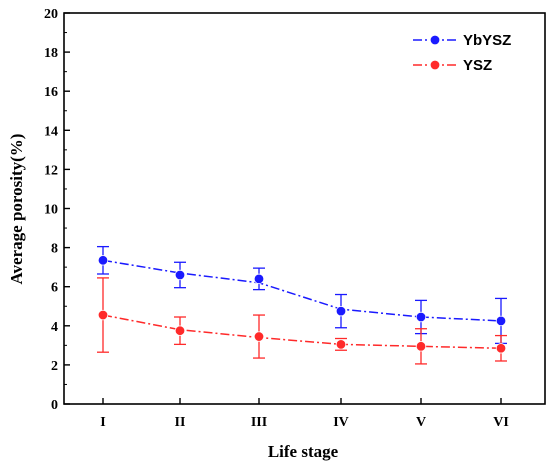 The height and width of the screenshot is (468, 550). Describe the element at coordinates (54, 366) in the screenshot. I see `y-tick-label: 2` at that location.